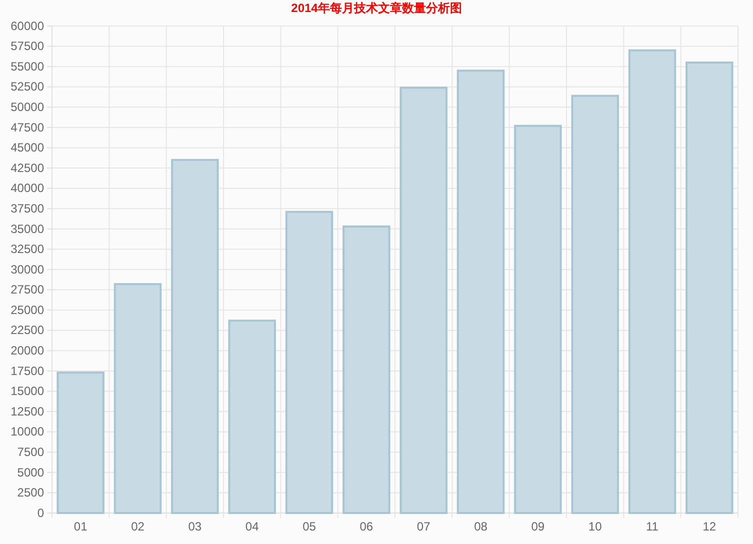 The image size is (753, 544). What do you see at coordinates (27, 249) in the screenshot?
I see `y-tick-label: 32500` at bounding box center [27, 249].